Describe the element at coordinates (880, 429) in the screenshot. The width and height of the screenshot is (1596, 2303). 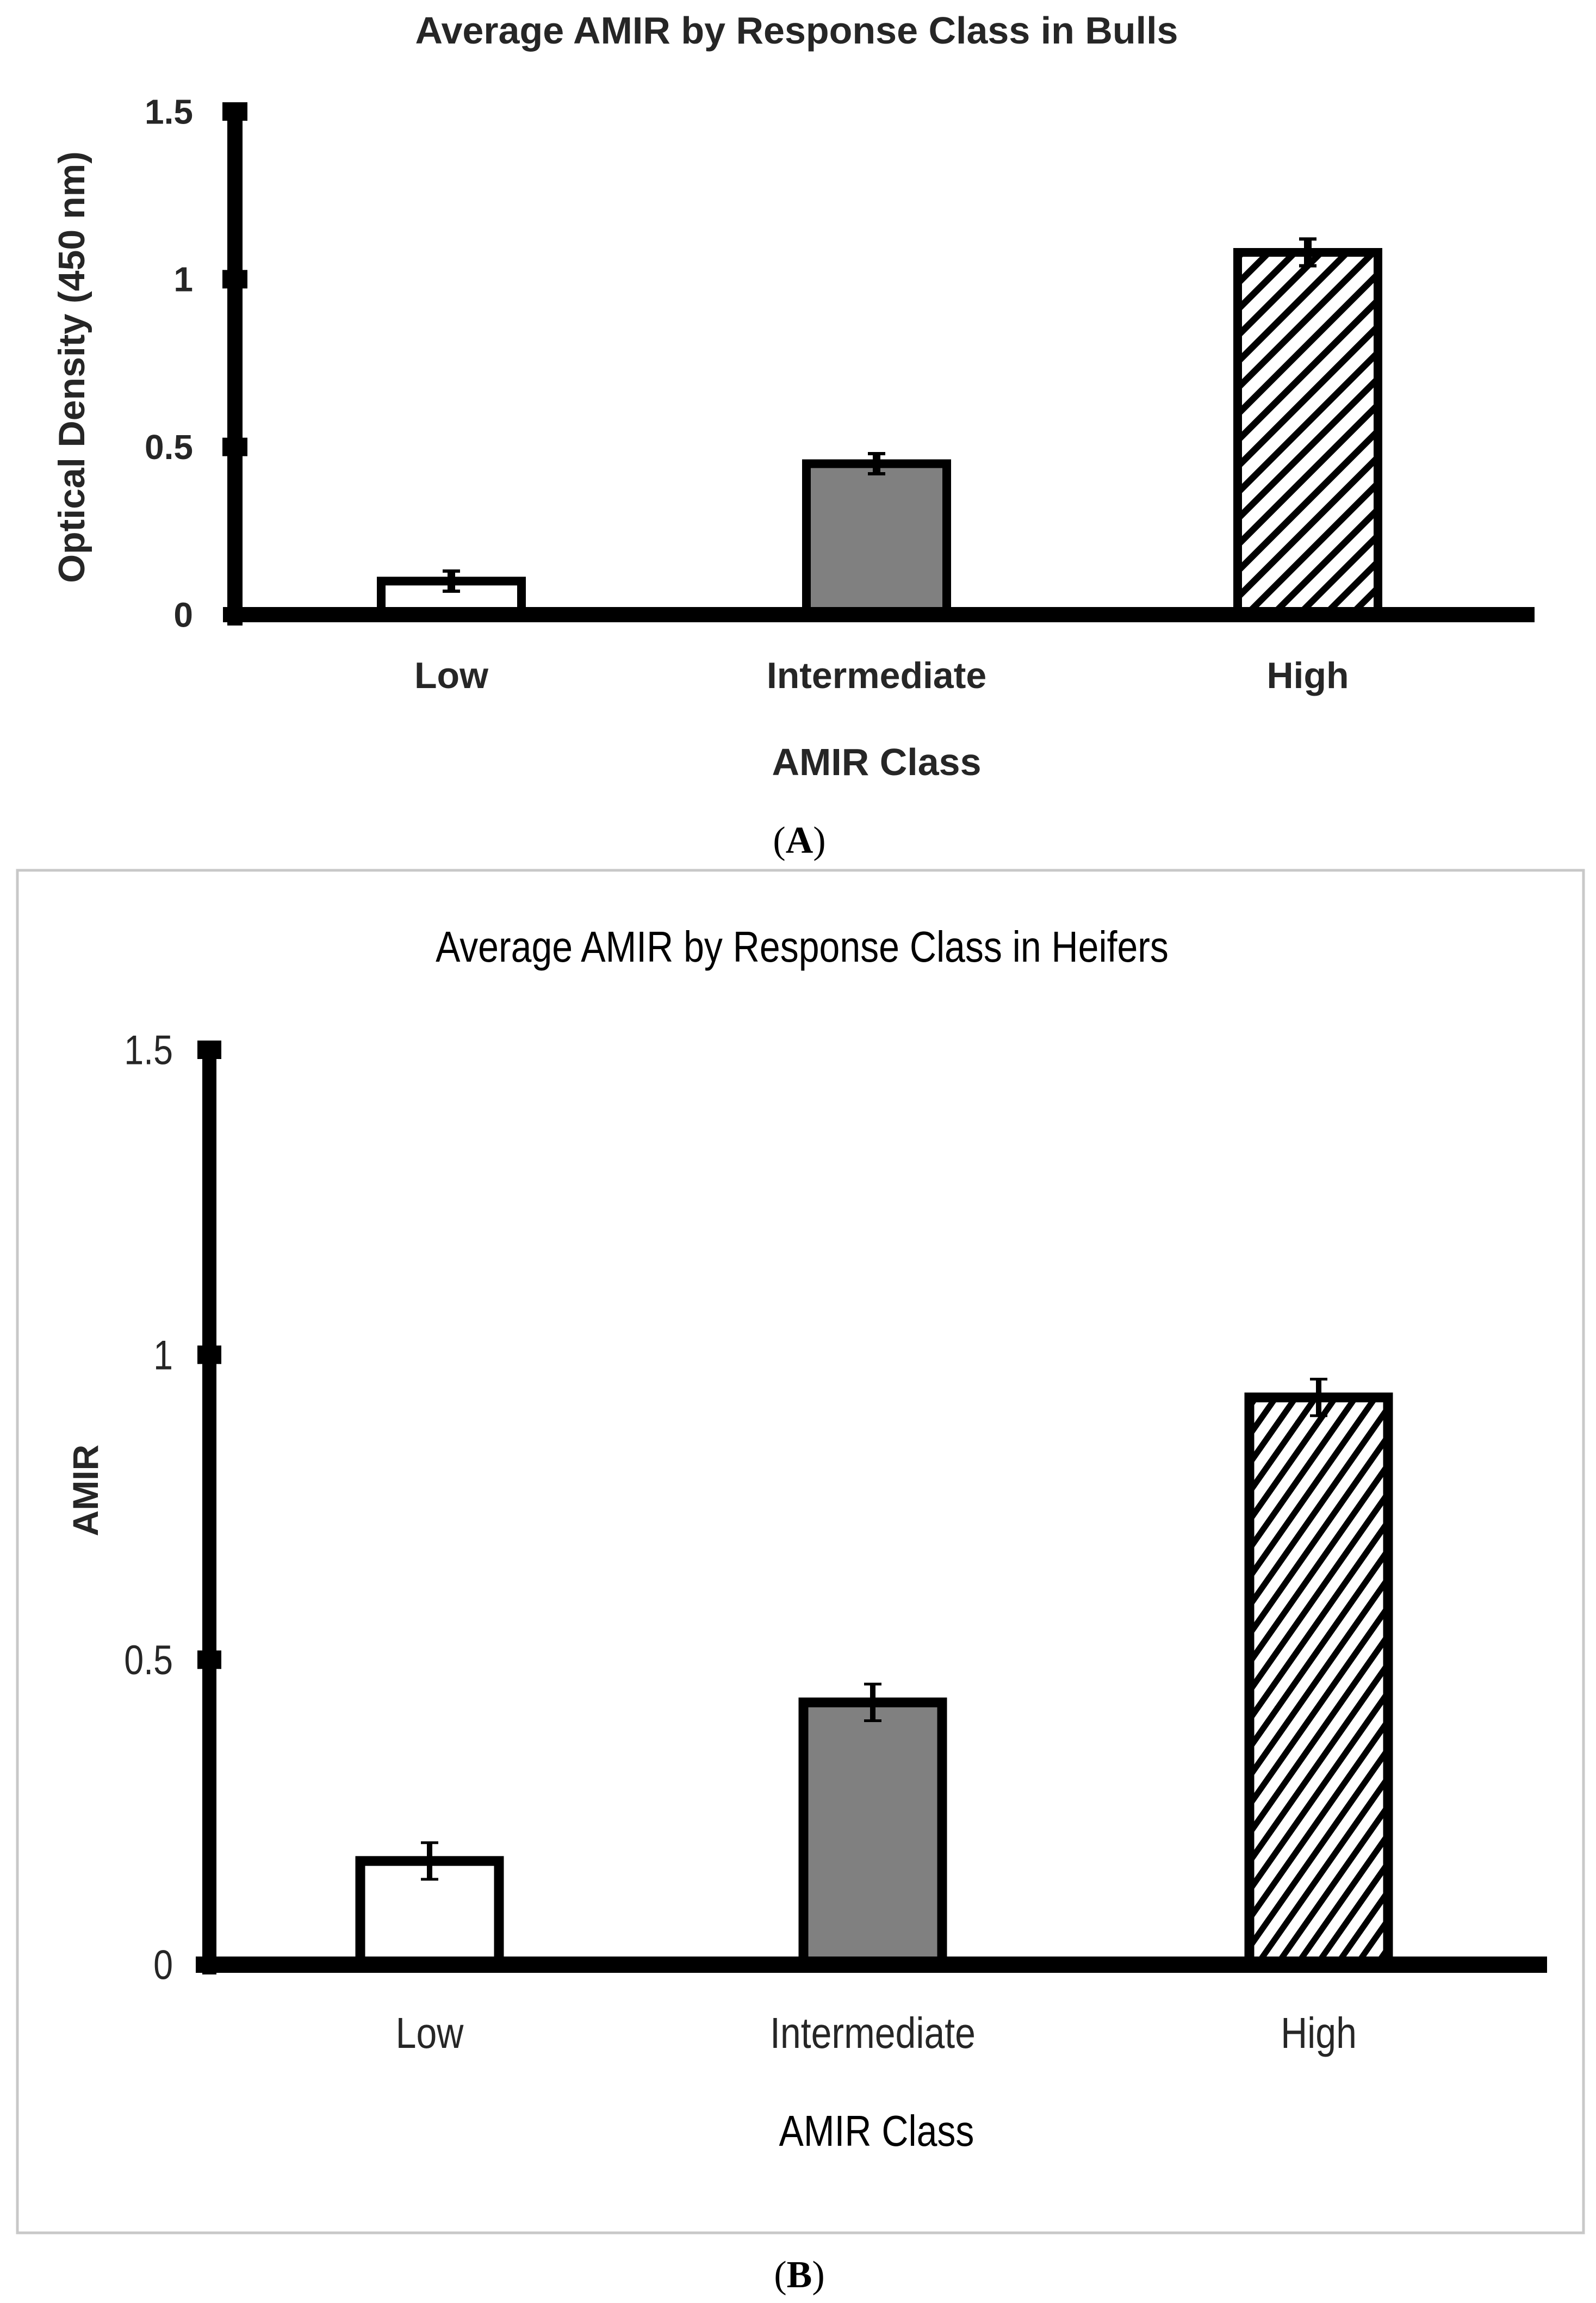
I see `bars` at that location.